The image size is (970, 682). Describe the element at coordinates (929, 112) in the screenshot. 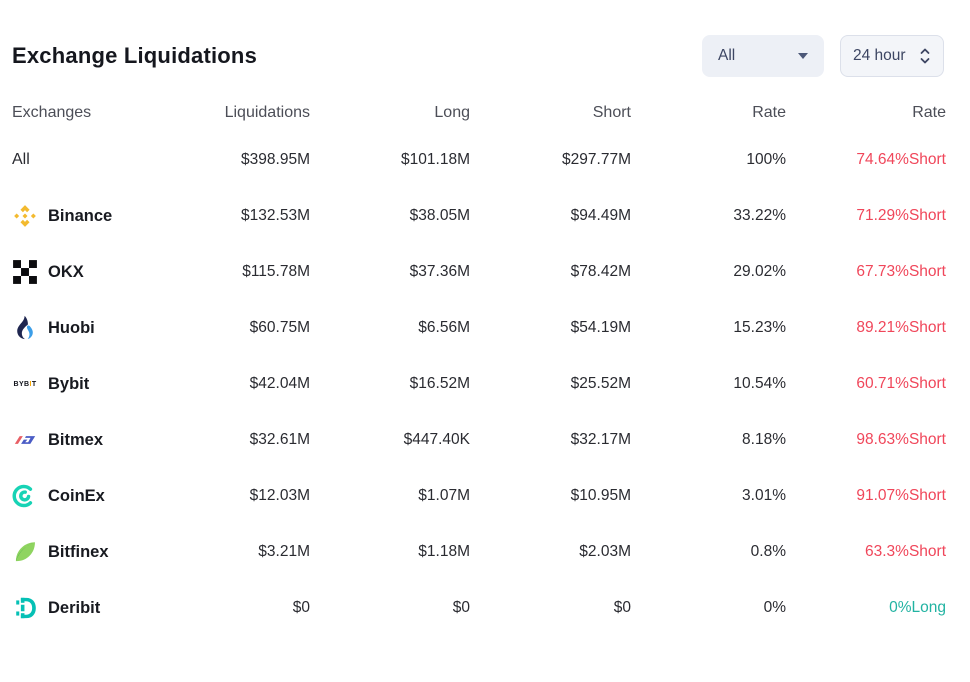

I see `column-header-rate-2: Rate` at that location.